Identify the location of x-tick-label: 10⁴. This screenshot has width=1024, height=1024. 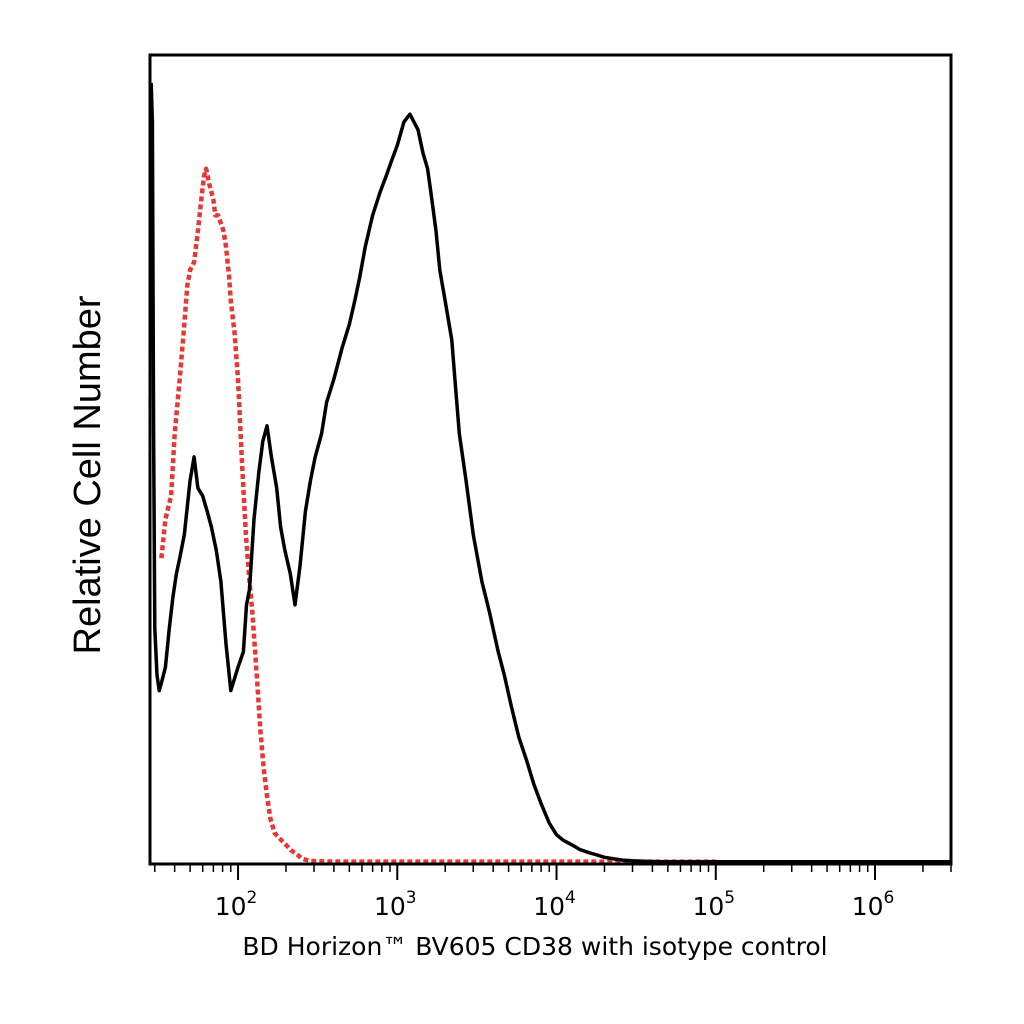
(554, 904).